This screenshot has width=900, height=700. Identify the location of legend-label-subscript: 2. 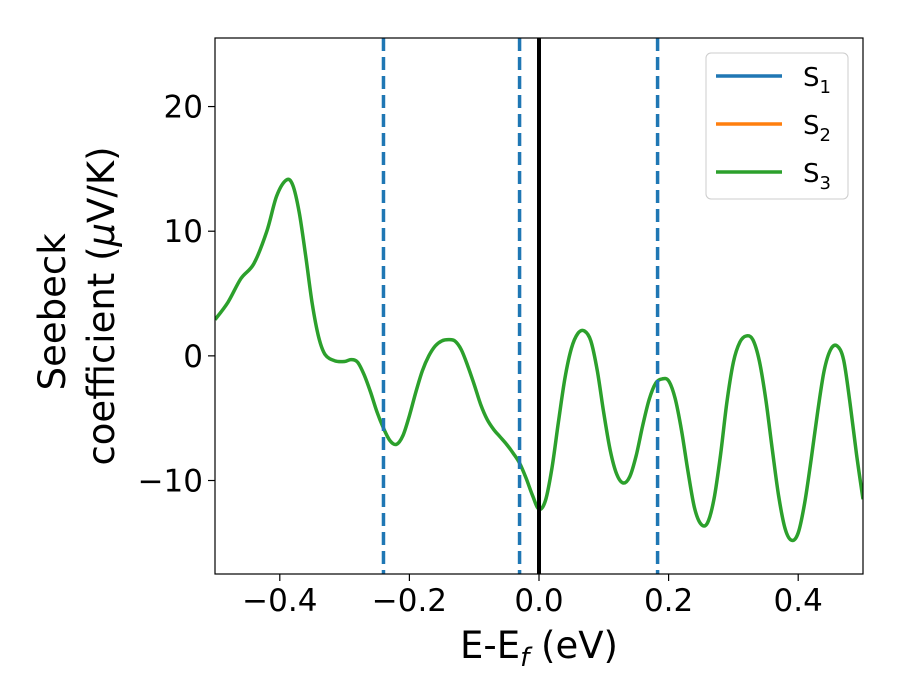
(825, 135).